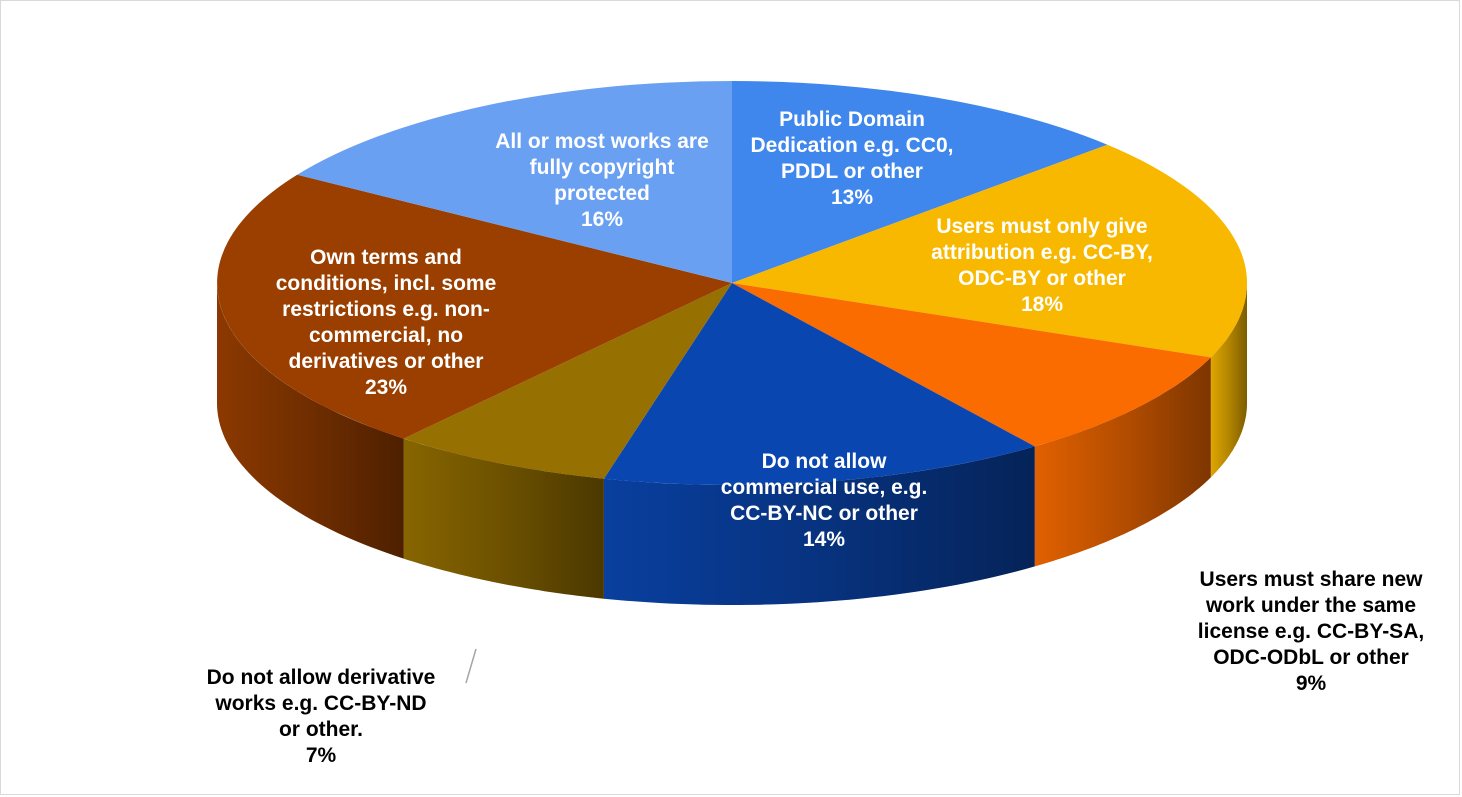 The image size is (1462, 797). What do you see at coordinates (852, 197) in the screenshot?
I see `data-label-percent: 13%` at bounding box center [852, 197].